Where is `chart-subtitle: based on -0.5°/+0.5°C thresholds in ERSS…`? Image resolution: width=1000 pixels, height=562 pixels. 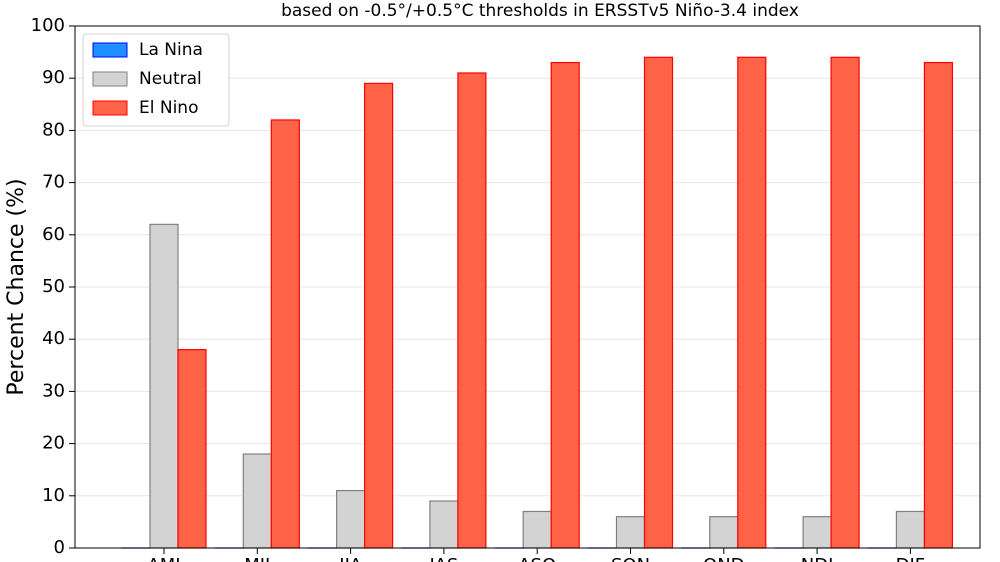 chart-subtitle: based on -0.5°/+0.5°C thresholds in ERSS… is located at coordinates (540, 11).